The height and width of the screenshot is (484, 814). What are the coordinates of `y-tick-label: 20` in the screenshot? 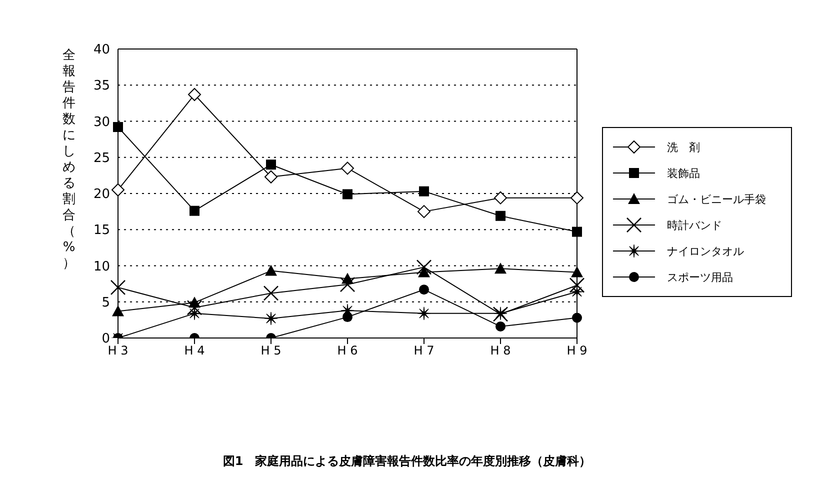 It's located at (101, 194).